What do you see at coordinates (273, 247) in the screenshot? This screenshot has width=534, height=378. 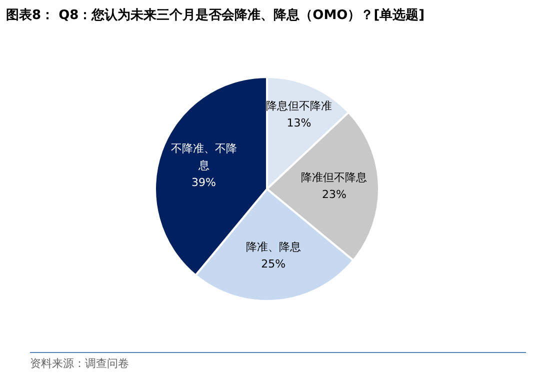 I see `slice-label: 降准、降息` at bounding box center [273, 247].